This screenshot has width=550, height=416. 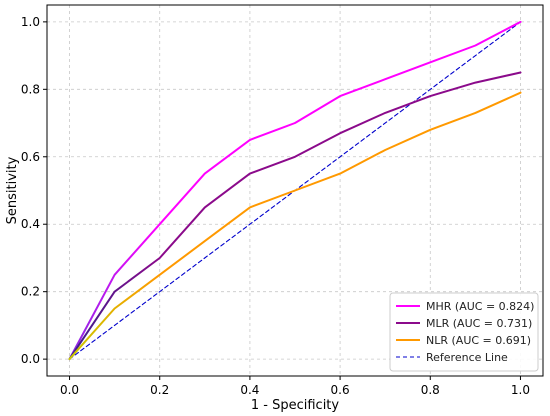 I want to click on x-tick-label: 0.8, so click(x=430, y=390).